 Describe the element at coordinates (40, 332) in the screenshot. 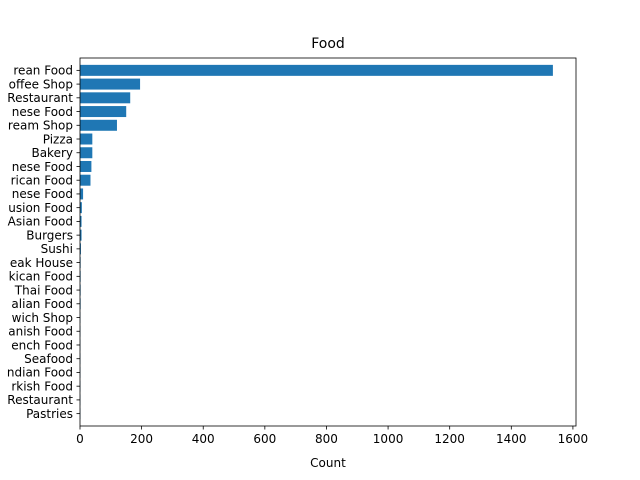

I see `y-tick-label: anish Food` at that location.